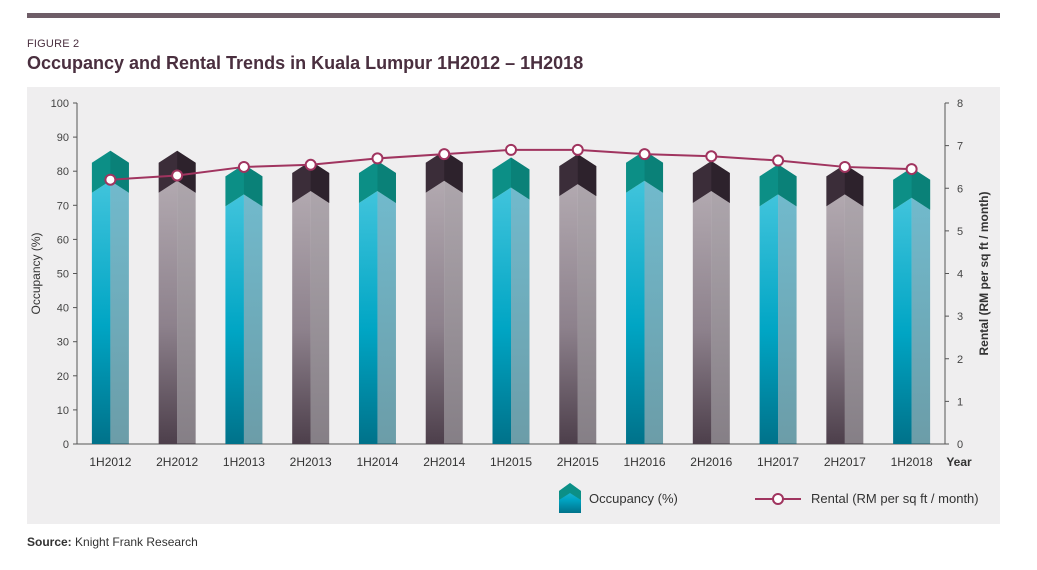 The image size is (1037, 570). What do you see at coordinates (645, 462) in the screenshot?
I see `x-tick-label: 1H2016` at bounding box center [645, 462].